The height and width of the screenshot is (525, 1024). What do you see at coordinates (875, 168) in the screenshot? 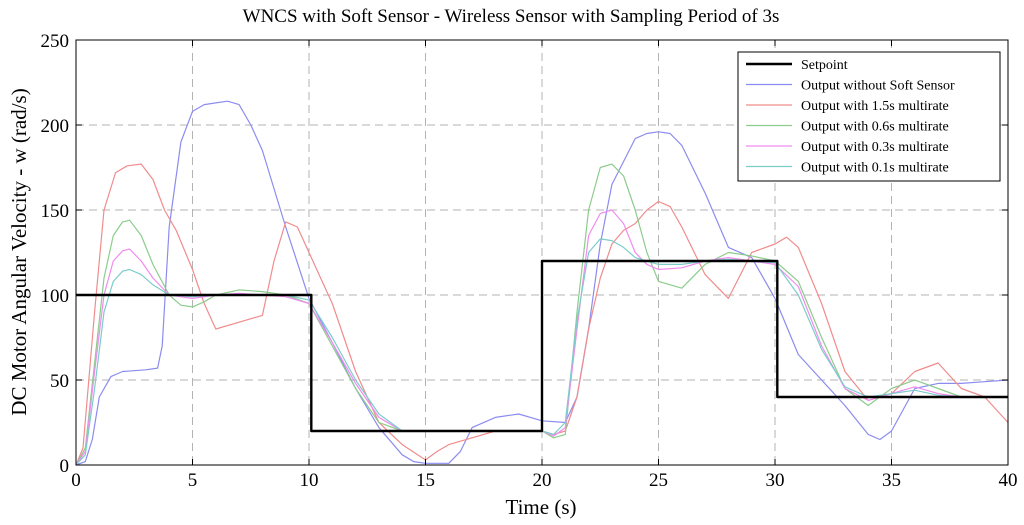
I see `legend-entry: Output with 0.1s multirate` at bounding box center [875, 168].